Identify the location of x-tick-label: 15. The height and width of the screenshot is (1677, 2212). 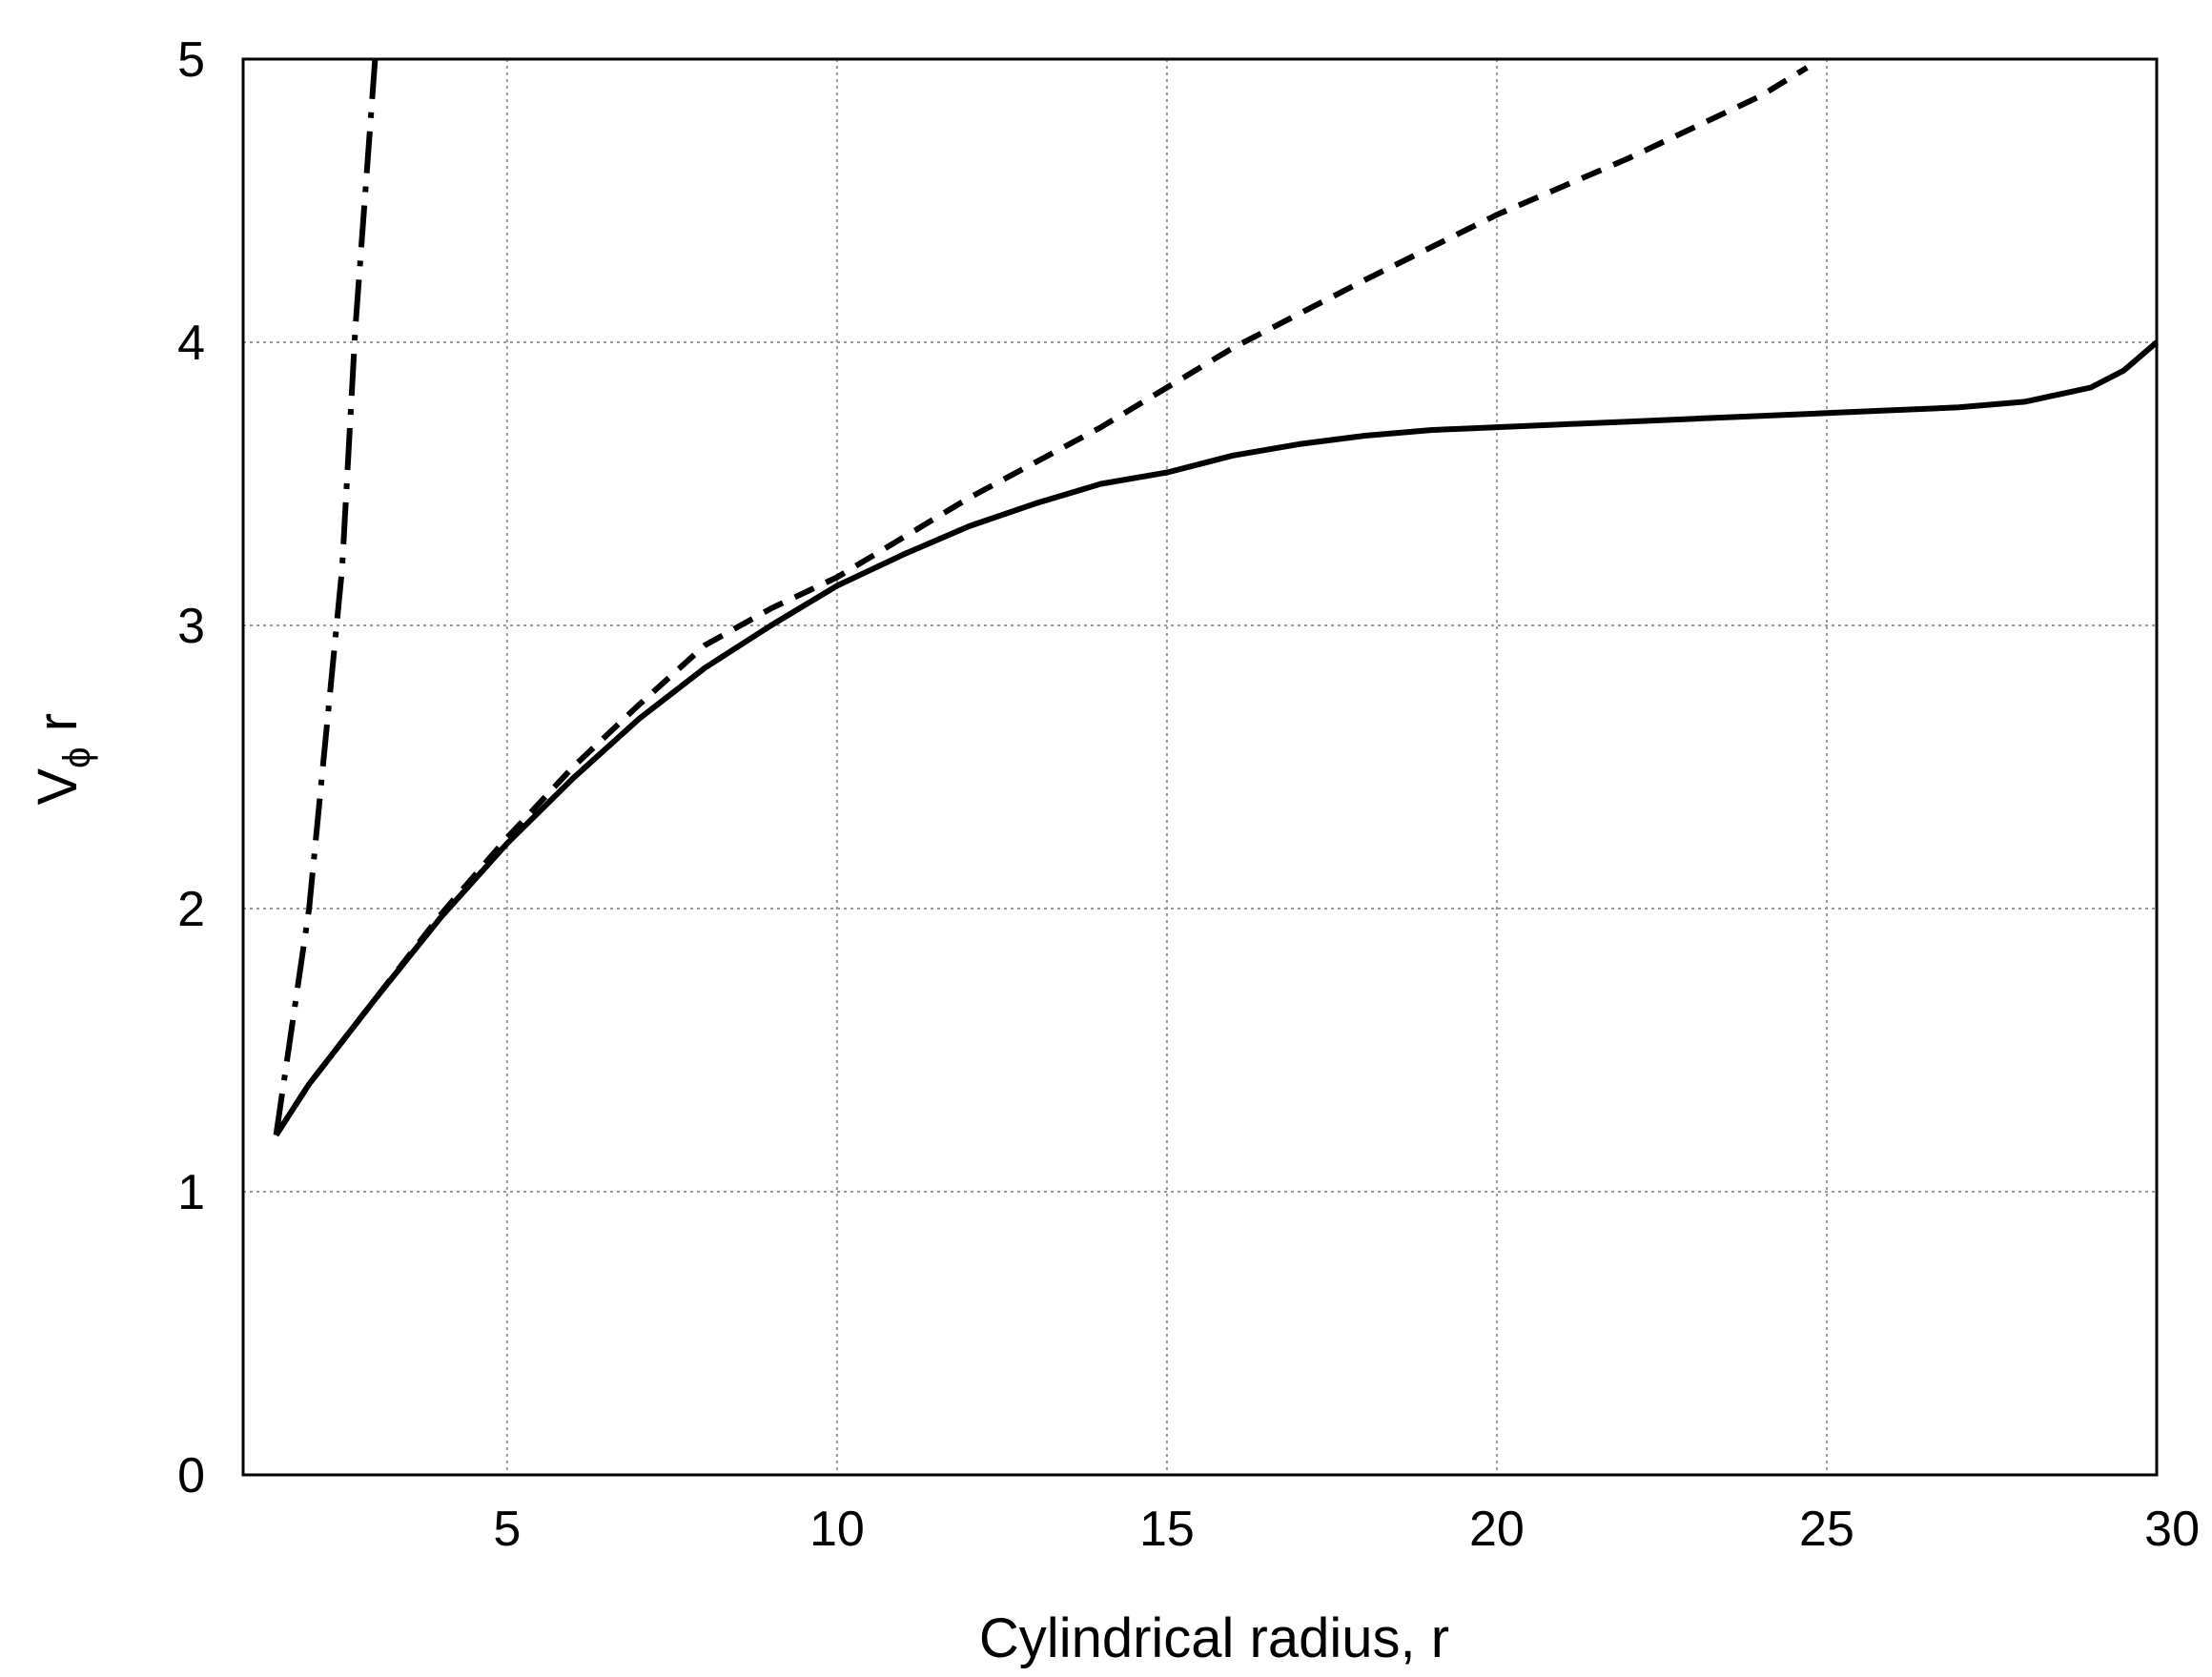
(1167, 1529).